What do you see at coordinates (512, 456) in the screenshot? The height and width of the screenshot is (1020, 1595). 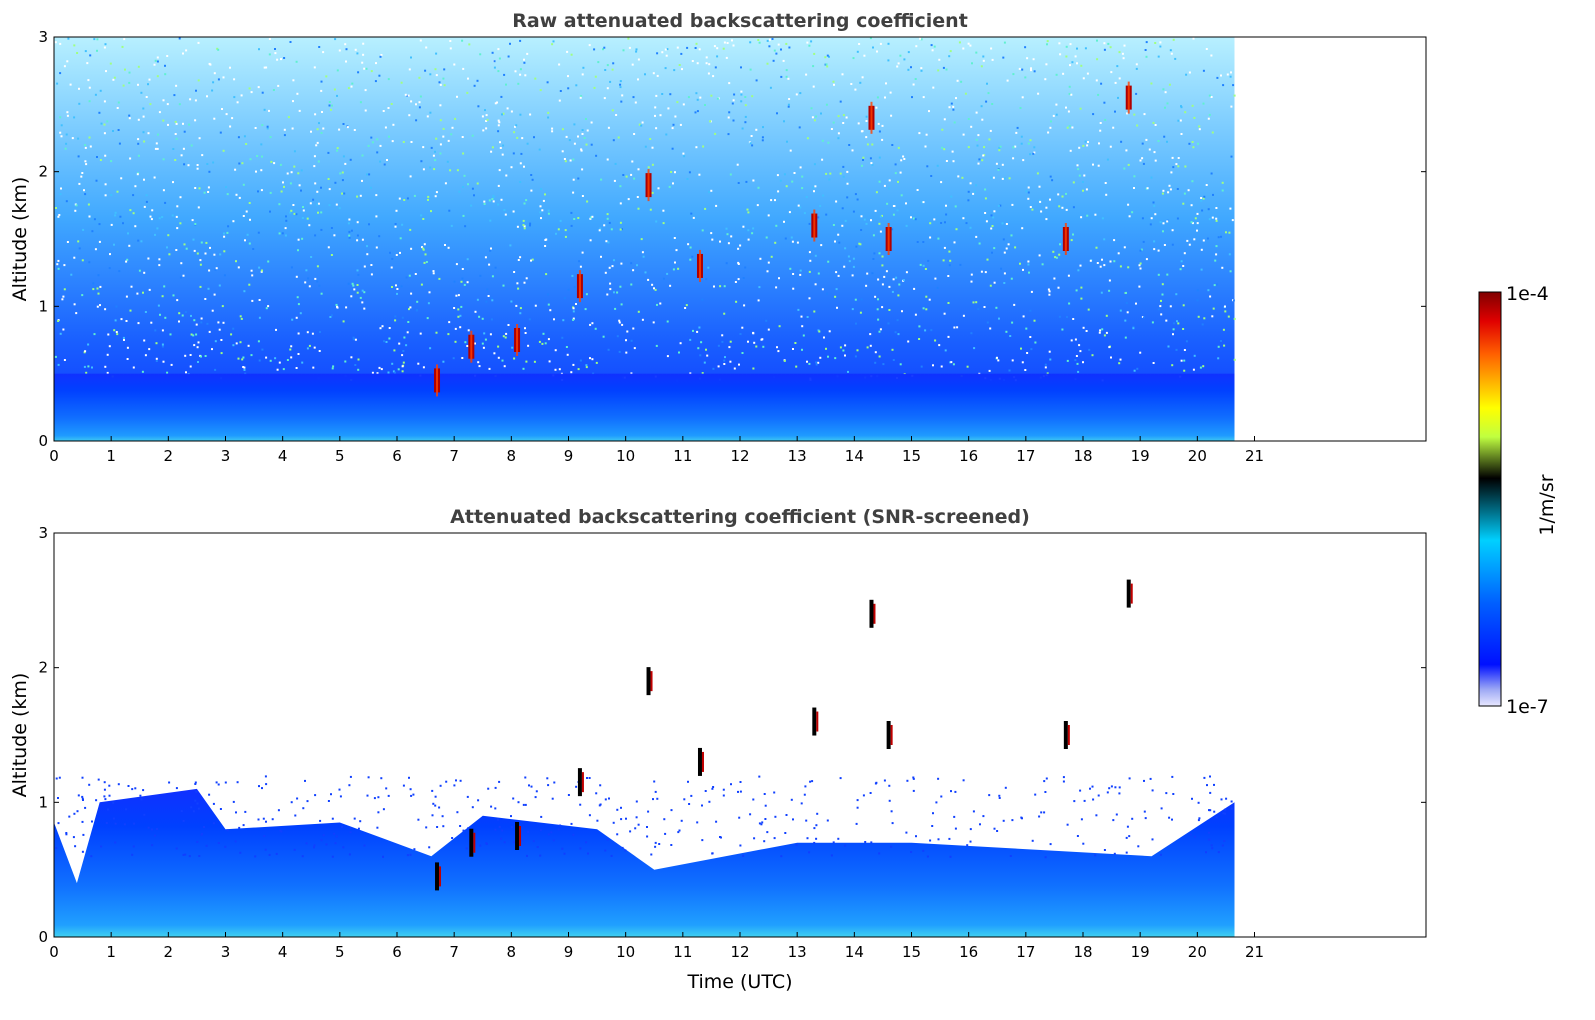 I see `x-tick-label: 8` at bounding box center [512, 456].